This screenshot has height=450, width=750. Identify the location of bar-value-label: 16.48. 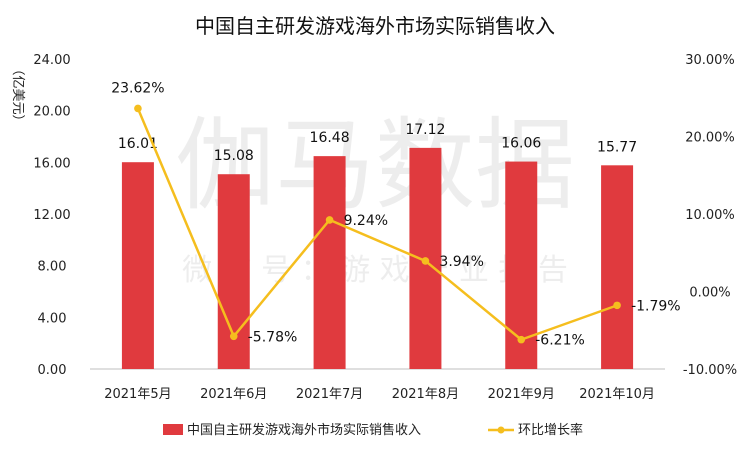
(330, 138).